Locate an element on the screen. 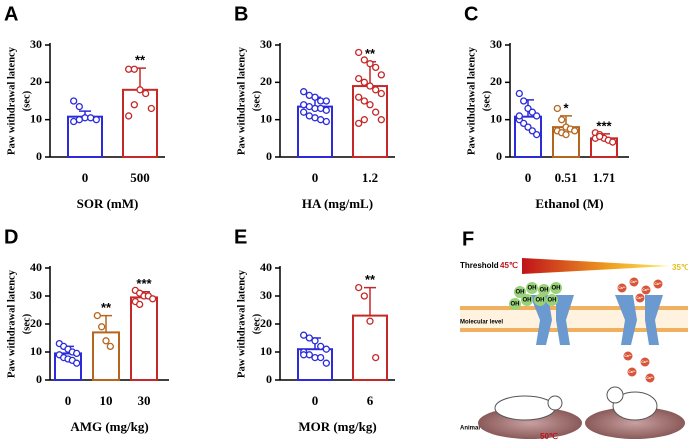  cold-label: 35℃ is located at coordinates (680, 267).